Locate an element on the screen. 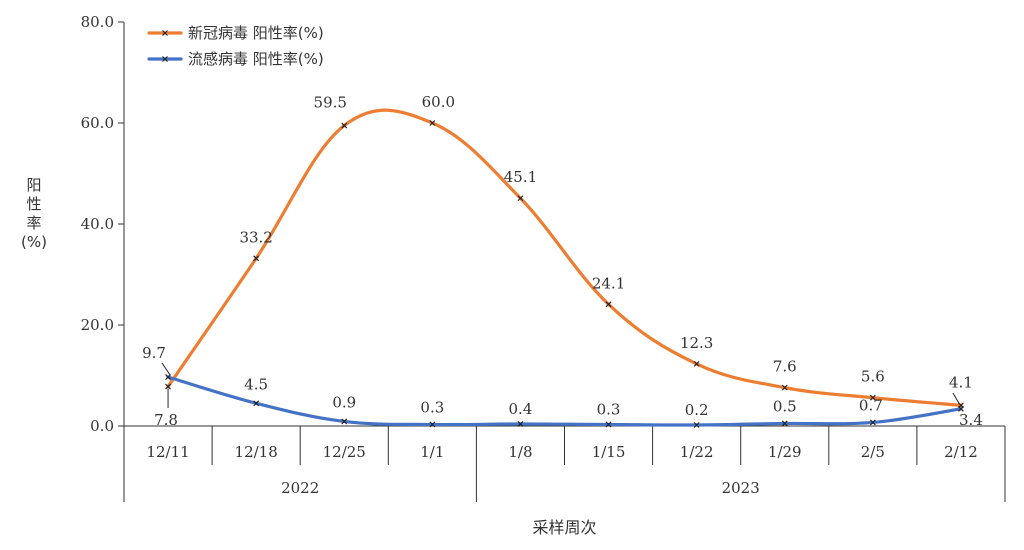 The image size is (1024, 550). covid-data-label: 60.0 is located at coordinates (438, 102).